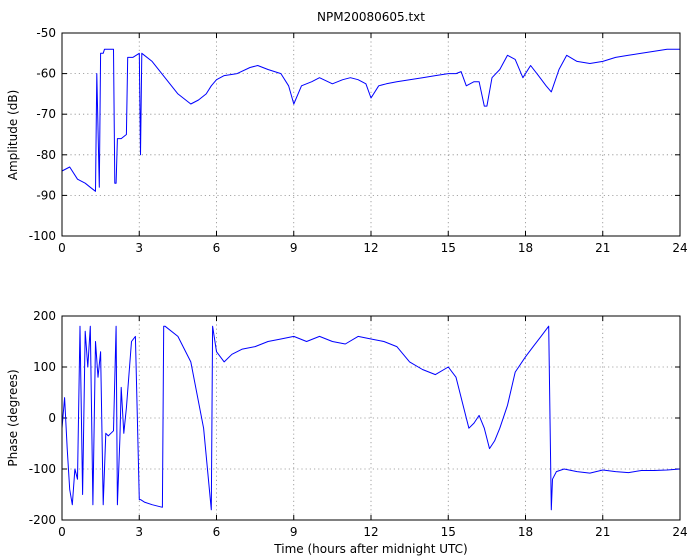 The width and height of the screenshot is (693, 560). Describe the element at coordinates (46, 155) in the screenshot. I see `y-tick-label: -80` at that location.